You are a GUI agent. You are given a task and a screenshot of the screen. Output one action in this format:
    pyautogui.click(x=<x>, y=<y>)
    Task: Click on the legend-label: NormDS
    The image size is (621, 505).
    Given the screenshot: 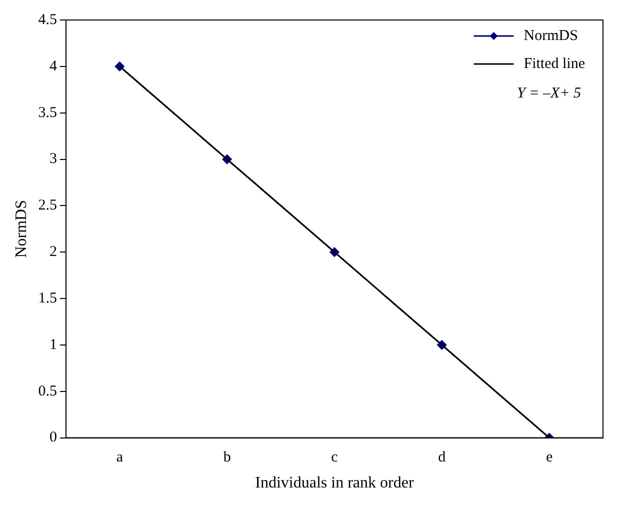 What is the action you would take?
    pyautogui.click(x=551, y=36)
    